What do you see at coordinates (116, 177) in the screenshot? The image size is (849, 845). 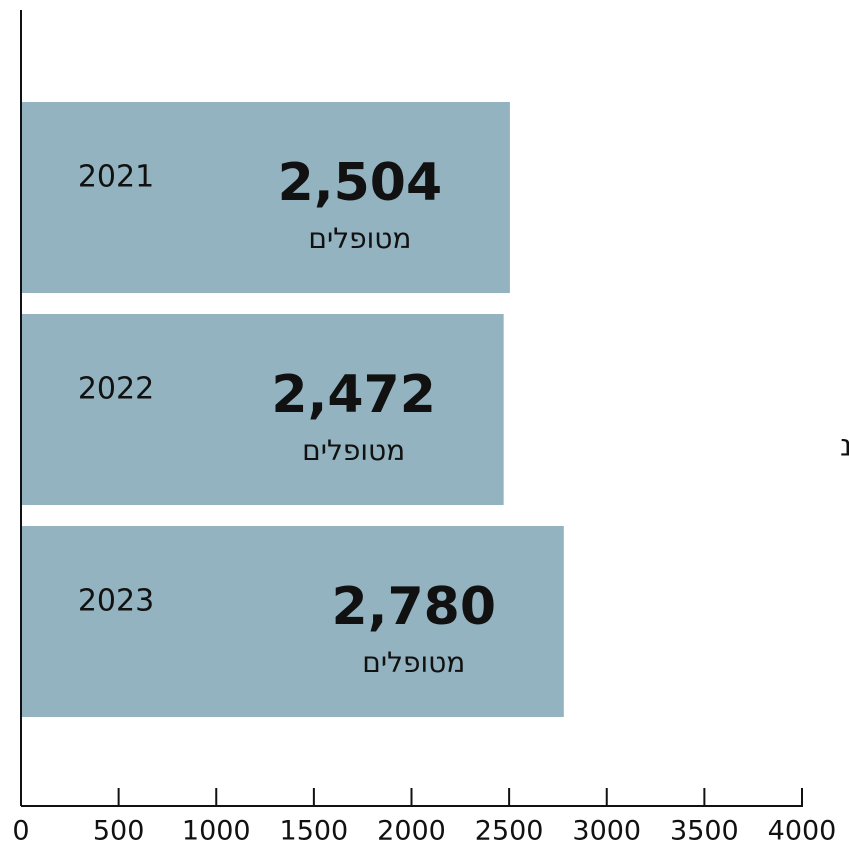 I see `category-label: 2021` at bounding box center [116, 177].